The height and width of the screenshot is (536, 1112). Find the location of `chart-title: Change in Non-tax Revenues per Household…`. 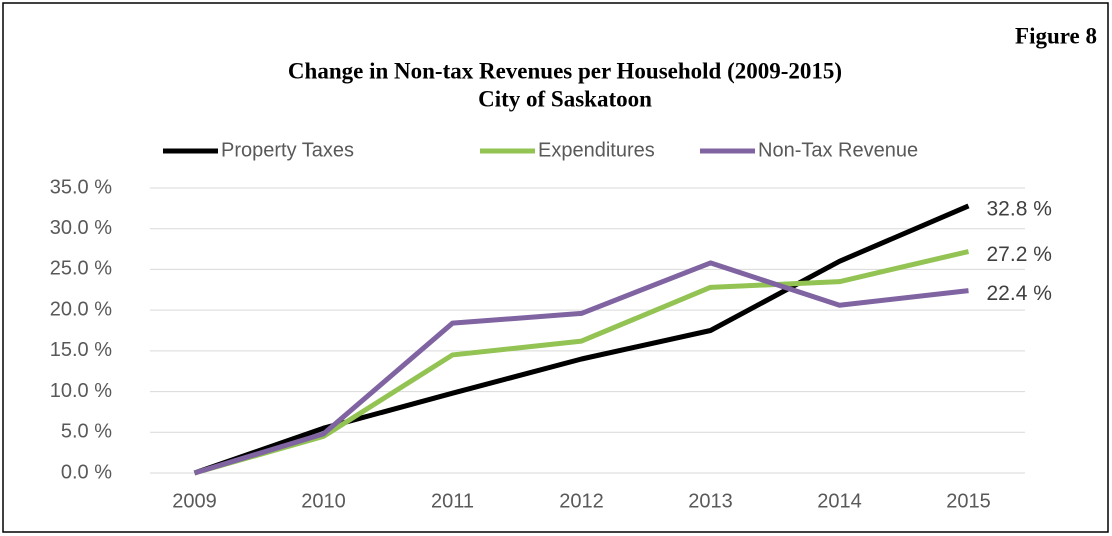

chart-title: Change in Non-tax Revenues per Household… is located at coordinates (565, 70).